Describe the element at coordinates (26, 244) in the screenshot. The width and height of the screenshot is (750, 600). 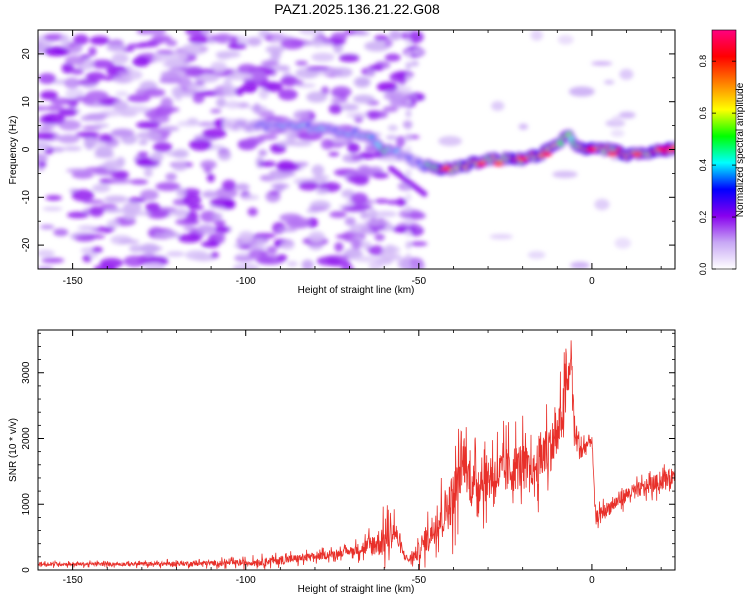
I see `spectrogram-ytick-label: -20` at that location.